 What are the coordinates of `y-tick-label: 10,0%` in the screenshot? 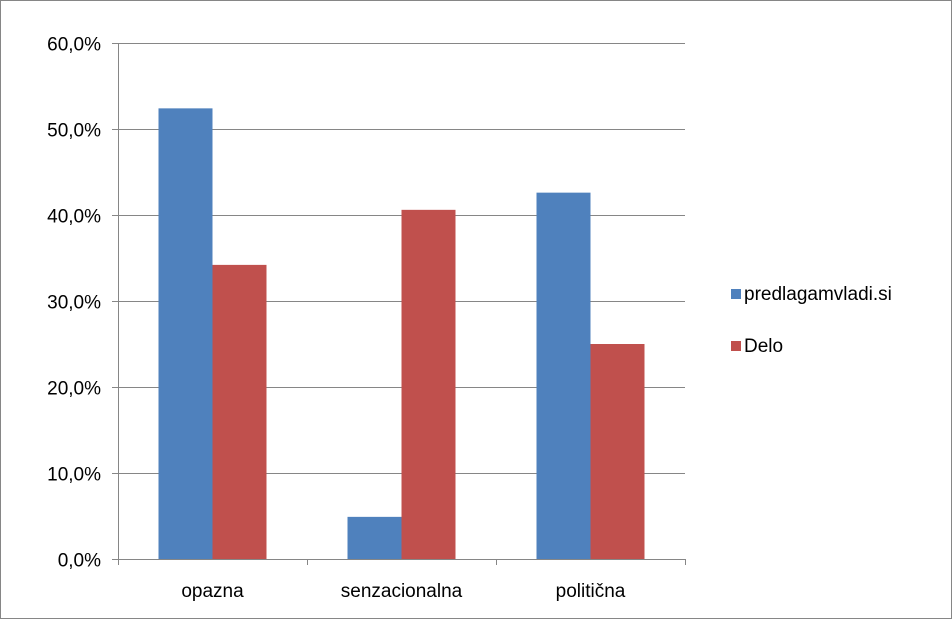 It's located at (74, 475).